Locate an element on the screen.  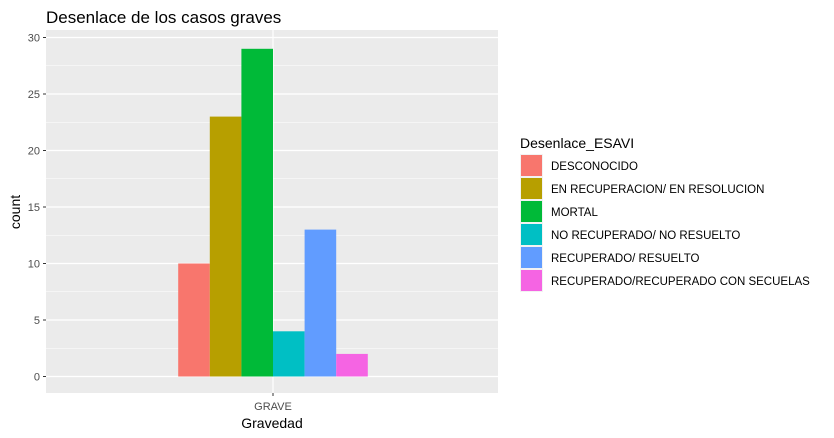
bar-mortal is located at coordinates (257, 212).